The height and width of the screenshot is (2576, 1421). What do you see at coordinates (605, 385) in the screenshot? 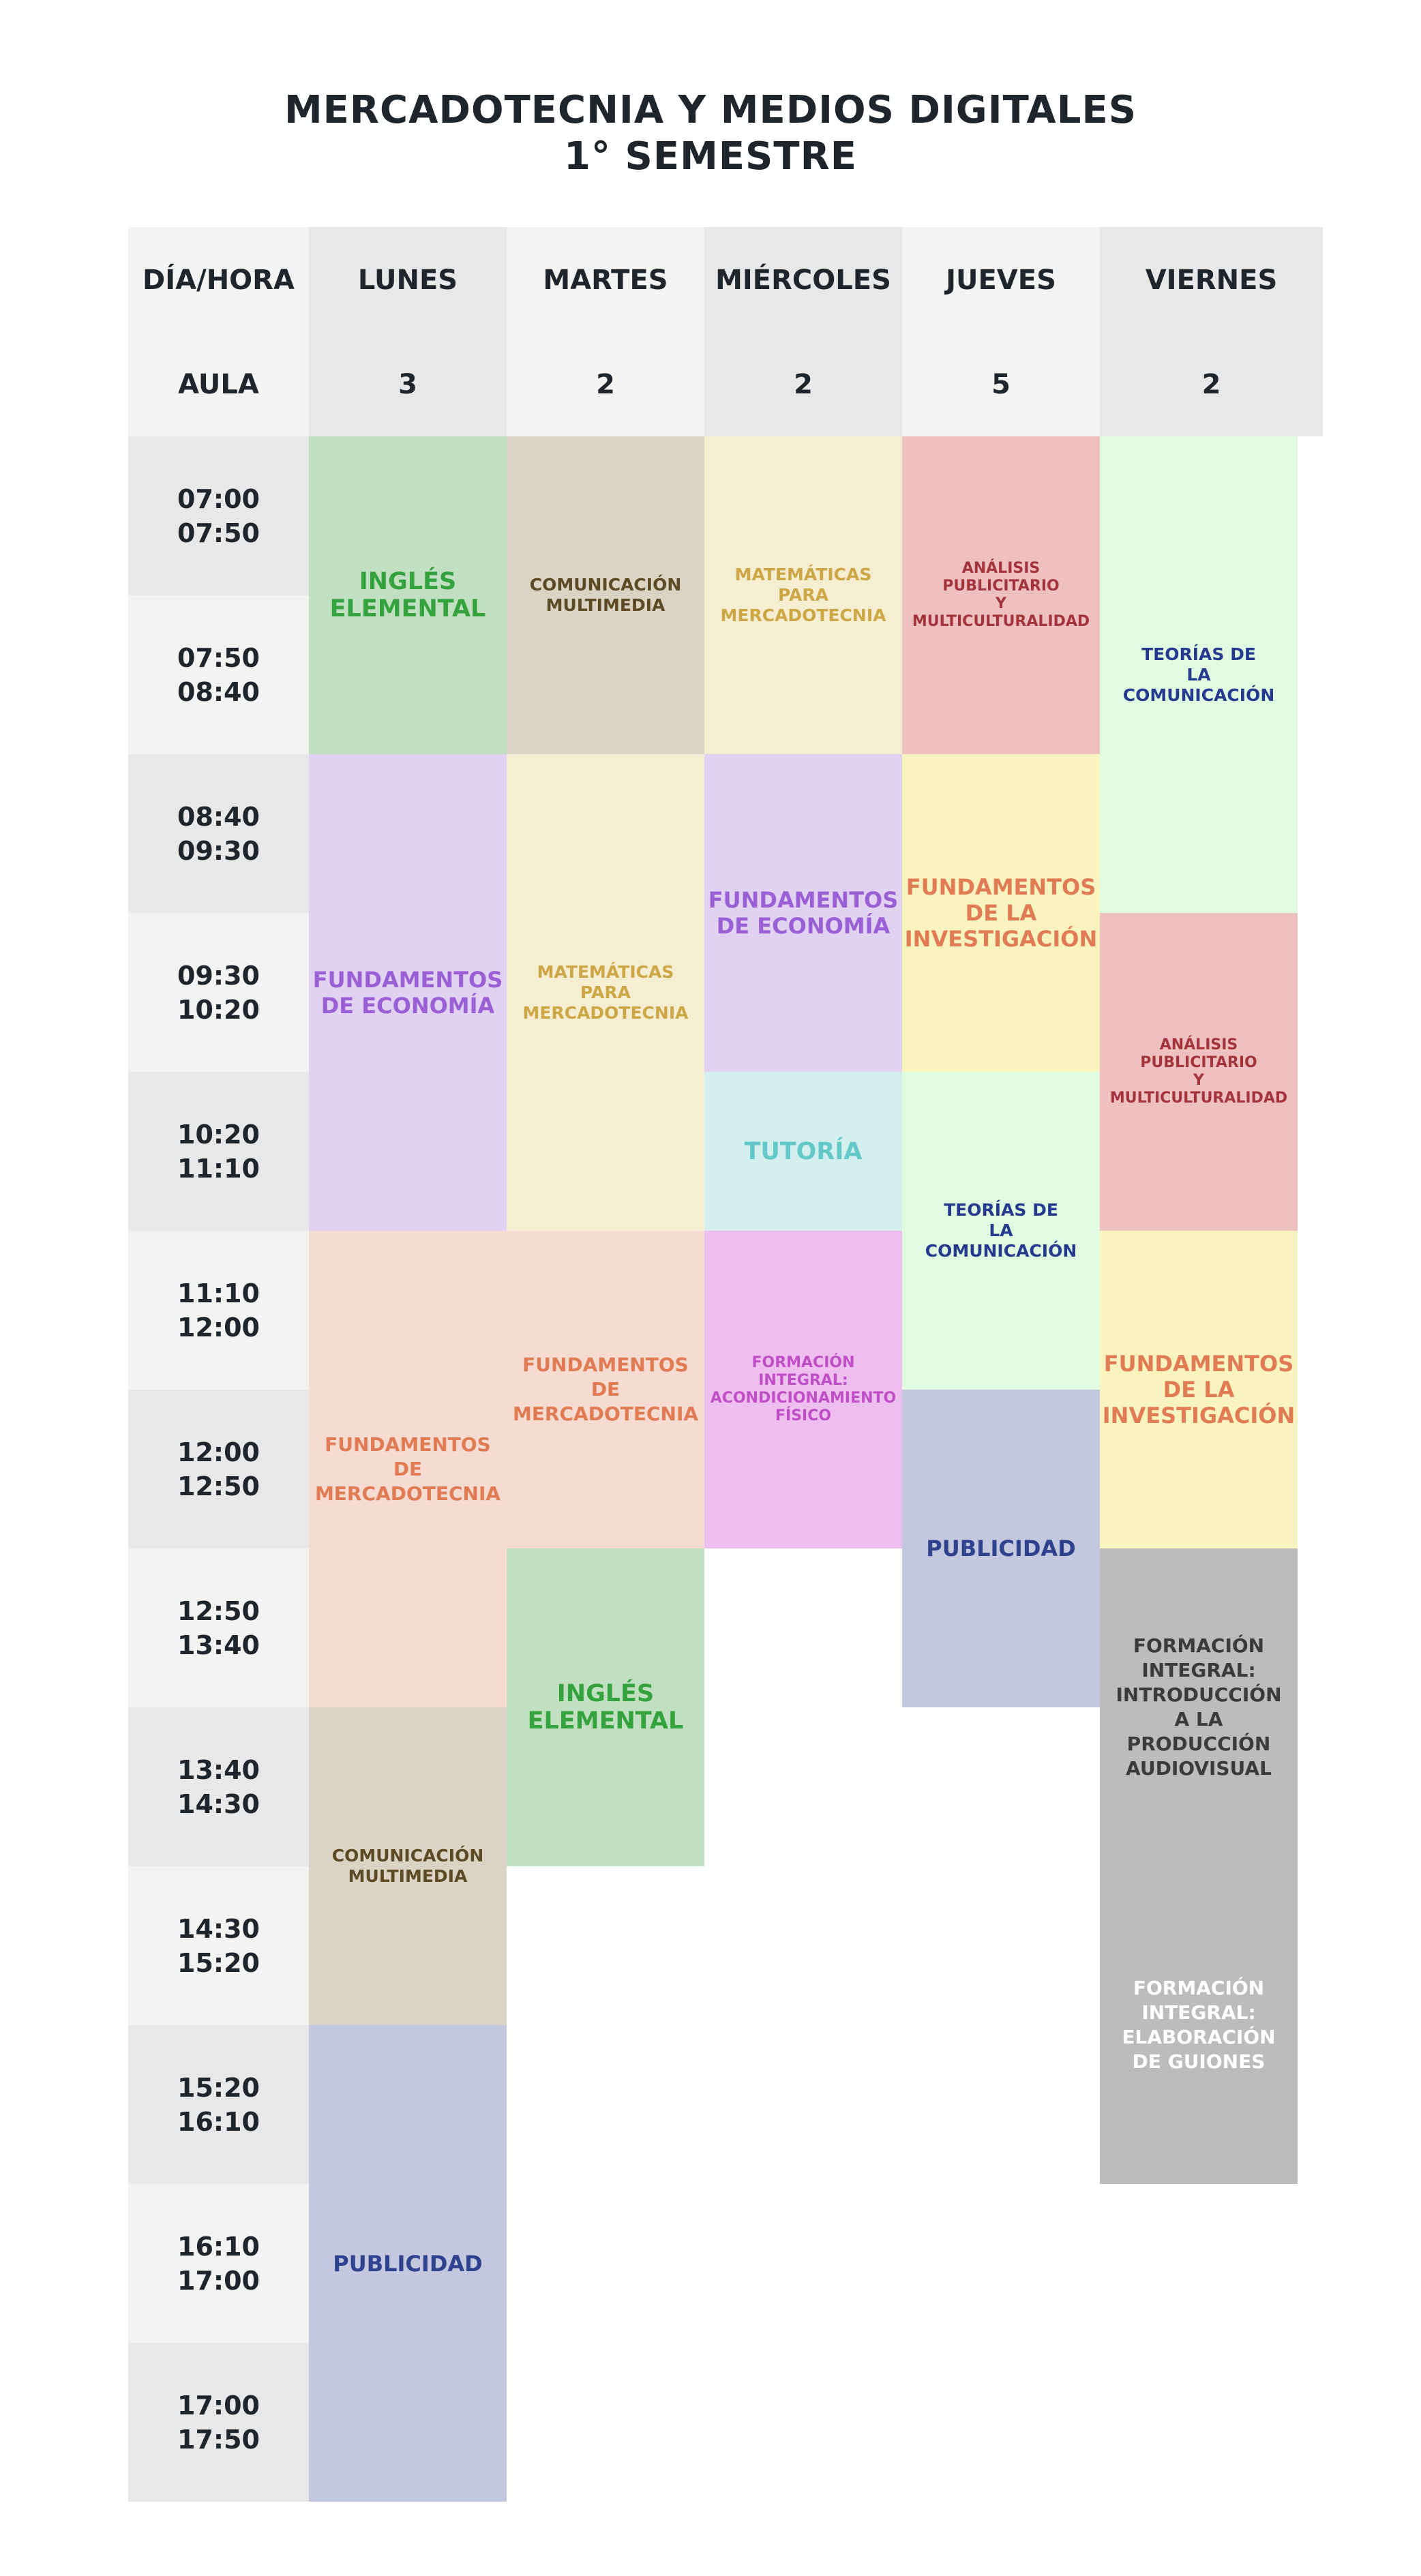
I see `room-martes: 2` at bounding box center [605, 385].